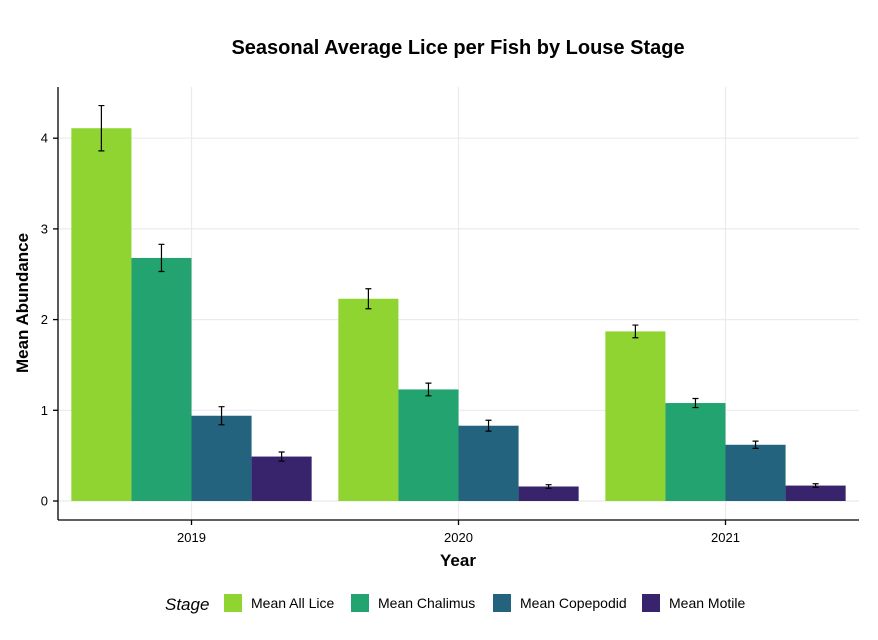 This screenshot has height=640, width=878. I want to click on x-axis-ticks: 2019 2020 2021, so click(458, 532).